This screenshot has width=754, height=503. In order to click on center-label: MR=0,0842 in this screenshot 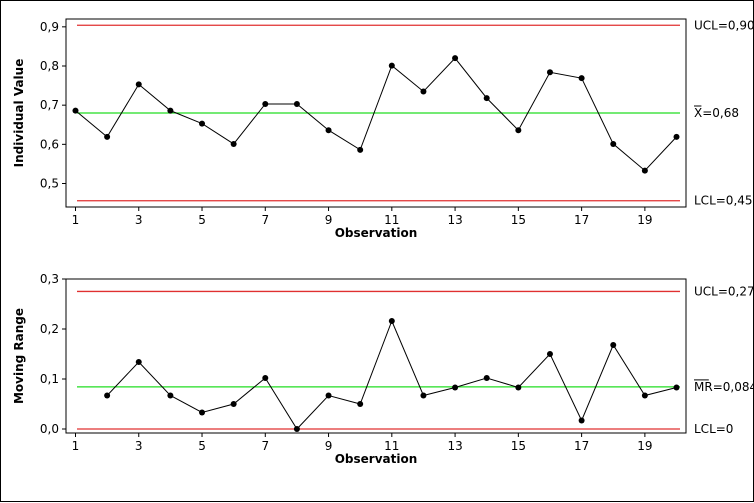, I will do `click(724, 387)`.